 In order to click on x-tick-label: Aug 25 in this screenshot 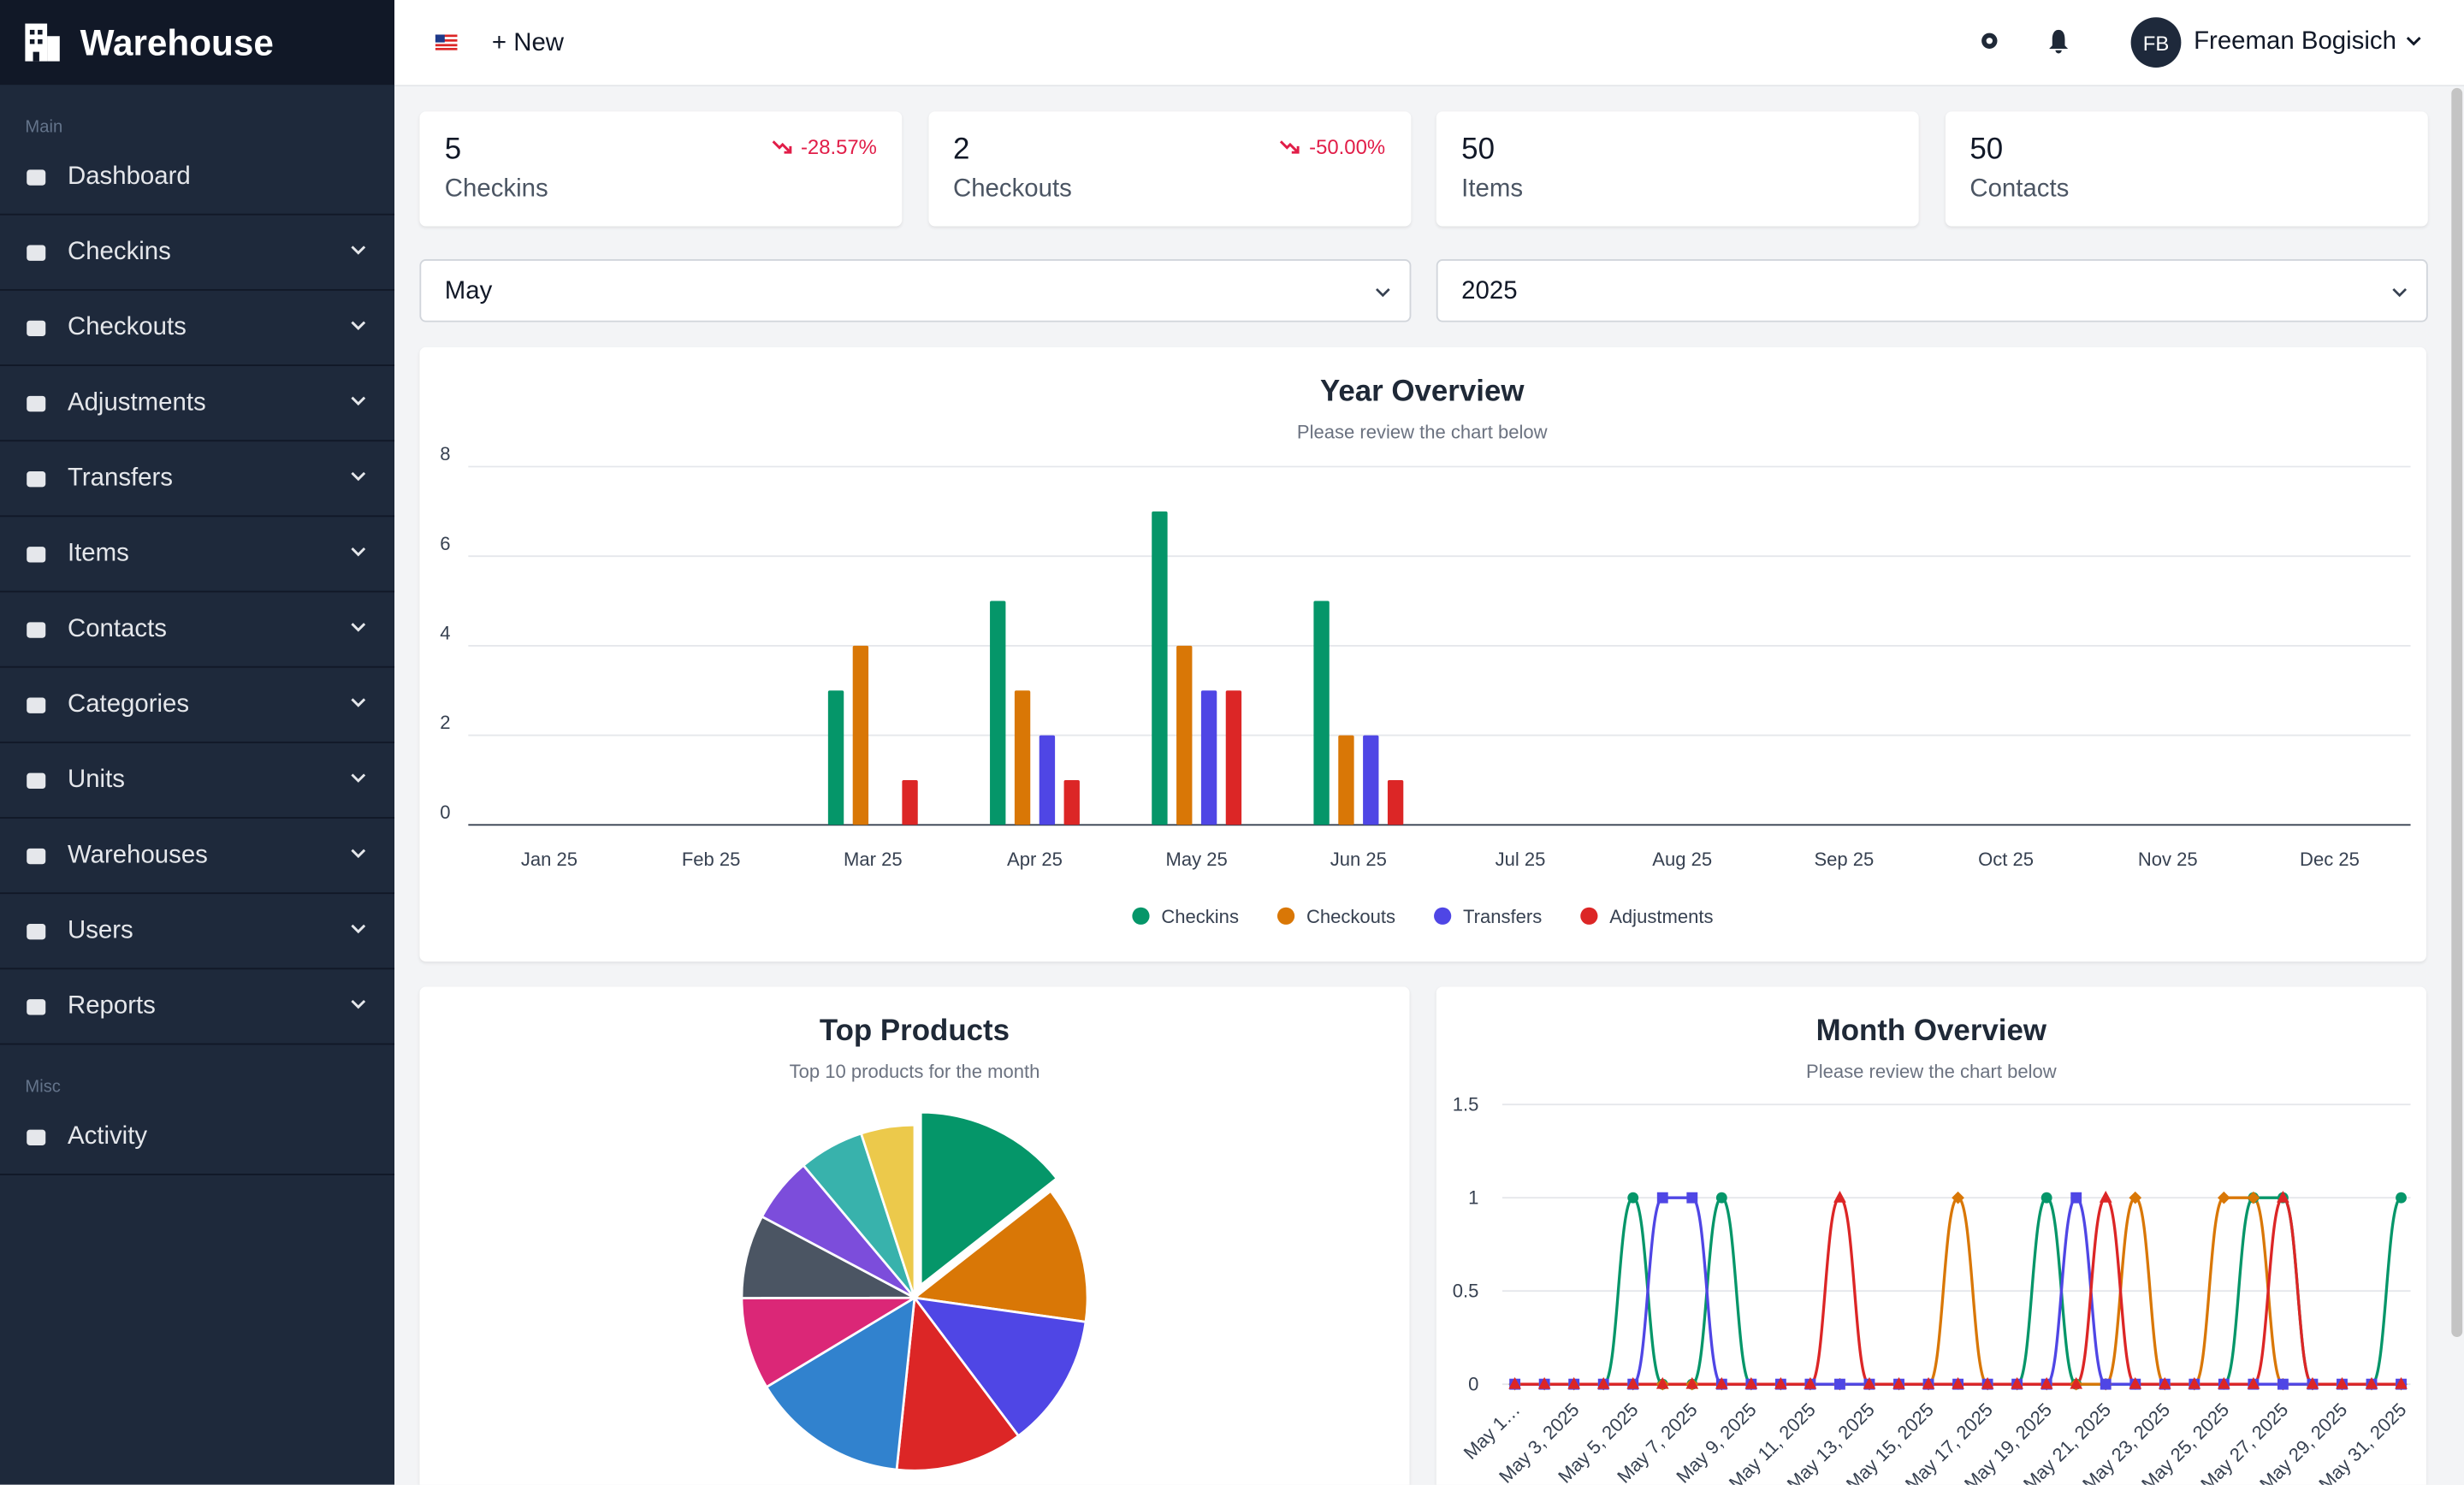, I will do `click(1682, 860)`.